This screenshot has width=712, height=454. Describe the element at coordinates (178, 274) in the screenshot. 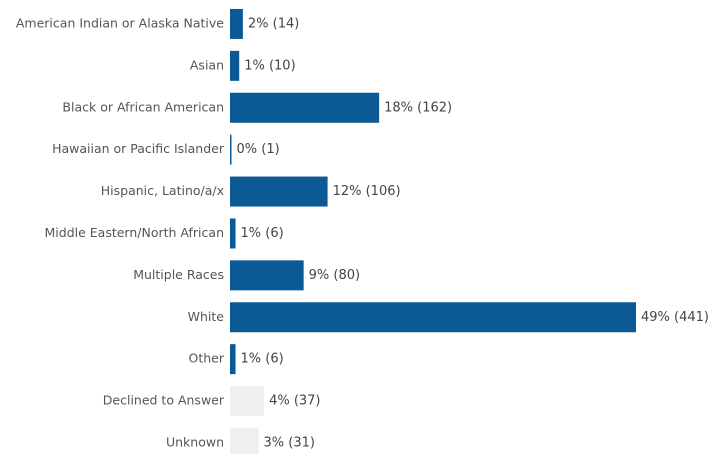

I see `y-tick-label: Multiple Races` at that location.